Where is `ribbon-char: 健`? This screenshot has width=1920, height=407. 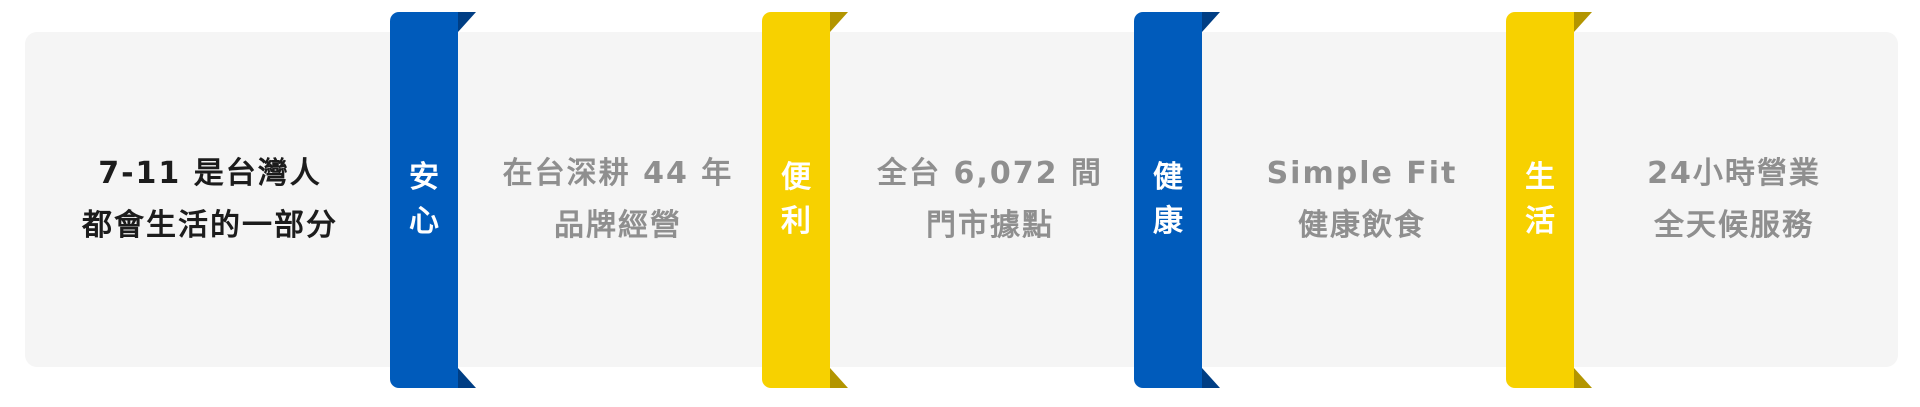
ribbon-char: 健 is located at coordinates (1168, 177).